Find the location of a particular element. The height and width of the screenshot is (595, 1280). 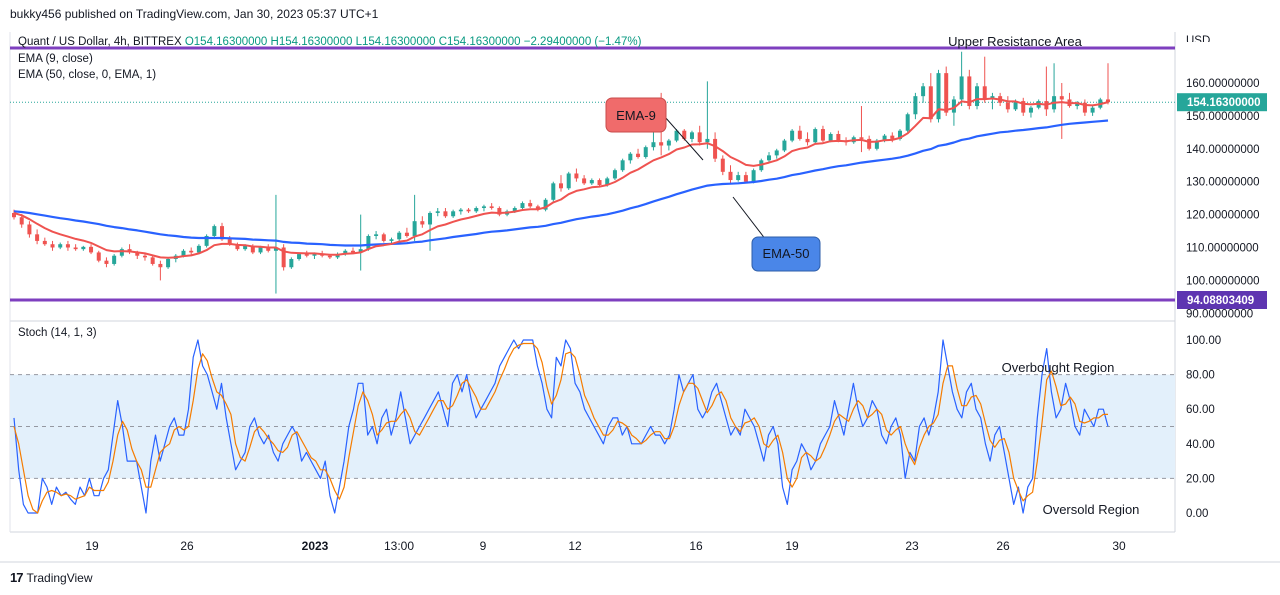

ema50-callout-box is located at coordinates (786, 254).